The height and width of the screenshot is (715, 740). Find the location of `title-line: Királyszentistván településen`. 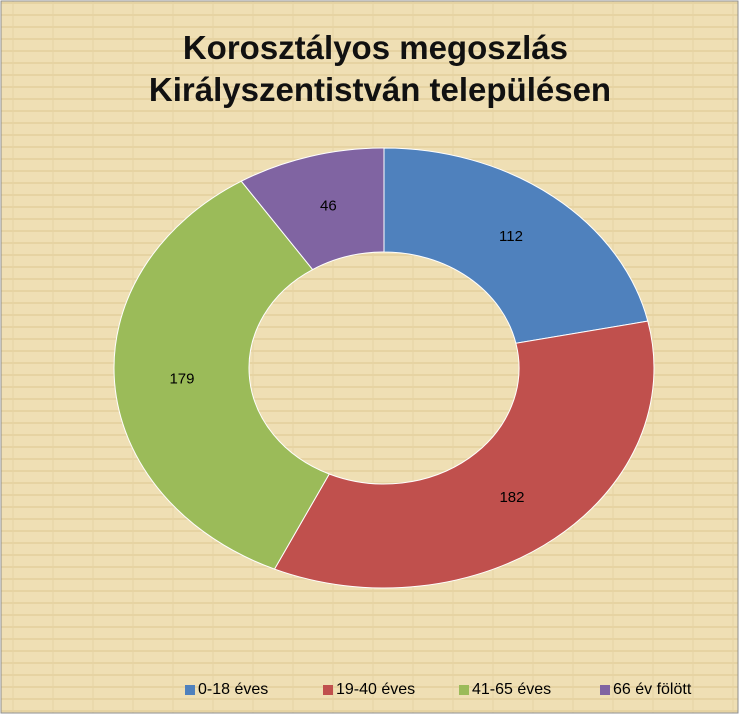

title-line: Királyszentistván településen is located at coordinates (380, 89).